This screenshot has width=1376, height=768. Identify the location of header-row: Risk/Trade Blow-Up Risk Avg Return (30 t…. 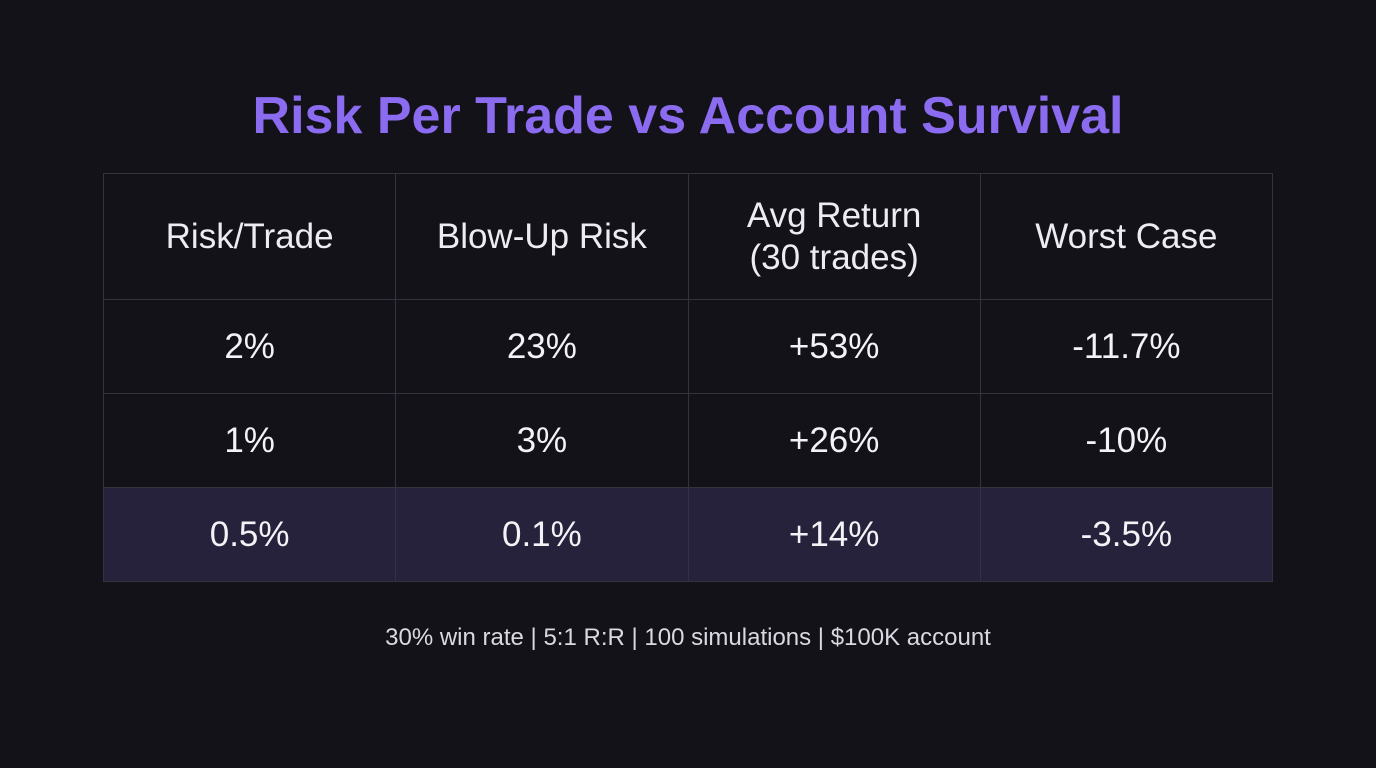
(688, 236).